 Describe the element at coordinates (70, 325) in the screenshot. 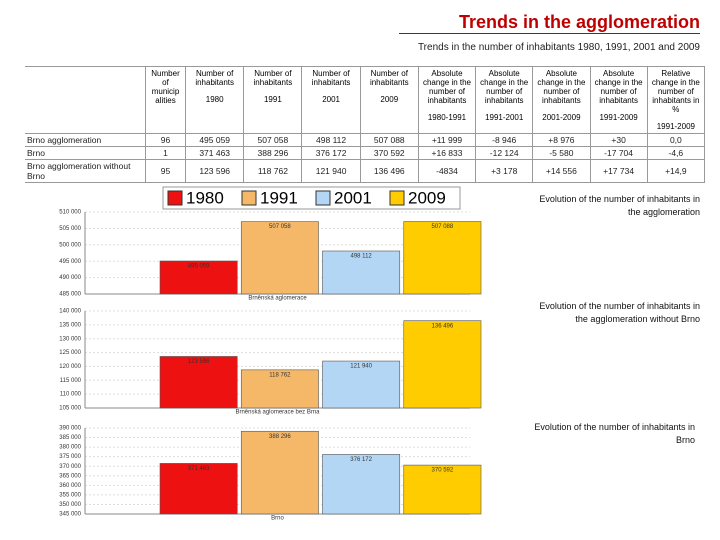

I see `y-tick-label: 135 000` at that location.